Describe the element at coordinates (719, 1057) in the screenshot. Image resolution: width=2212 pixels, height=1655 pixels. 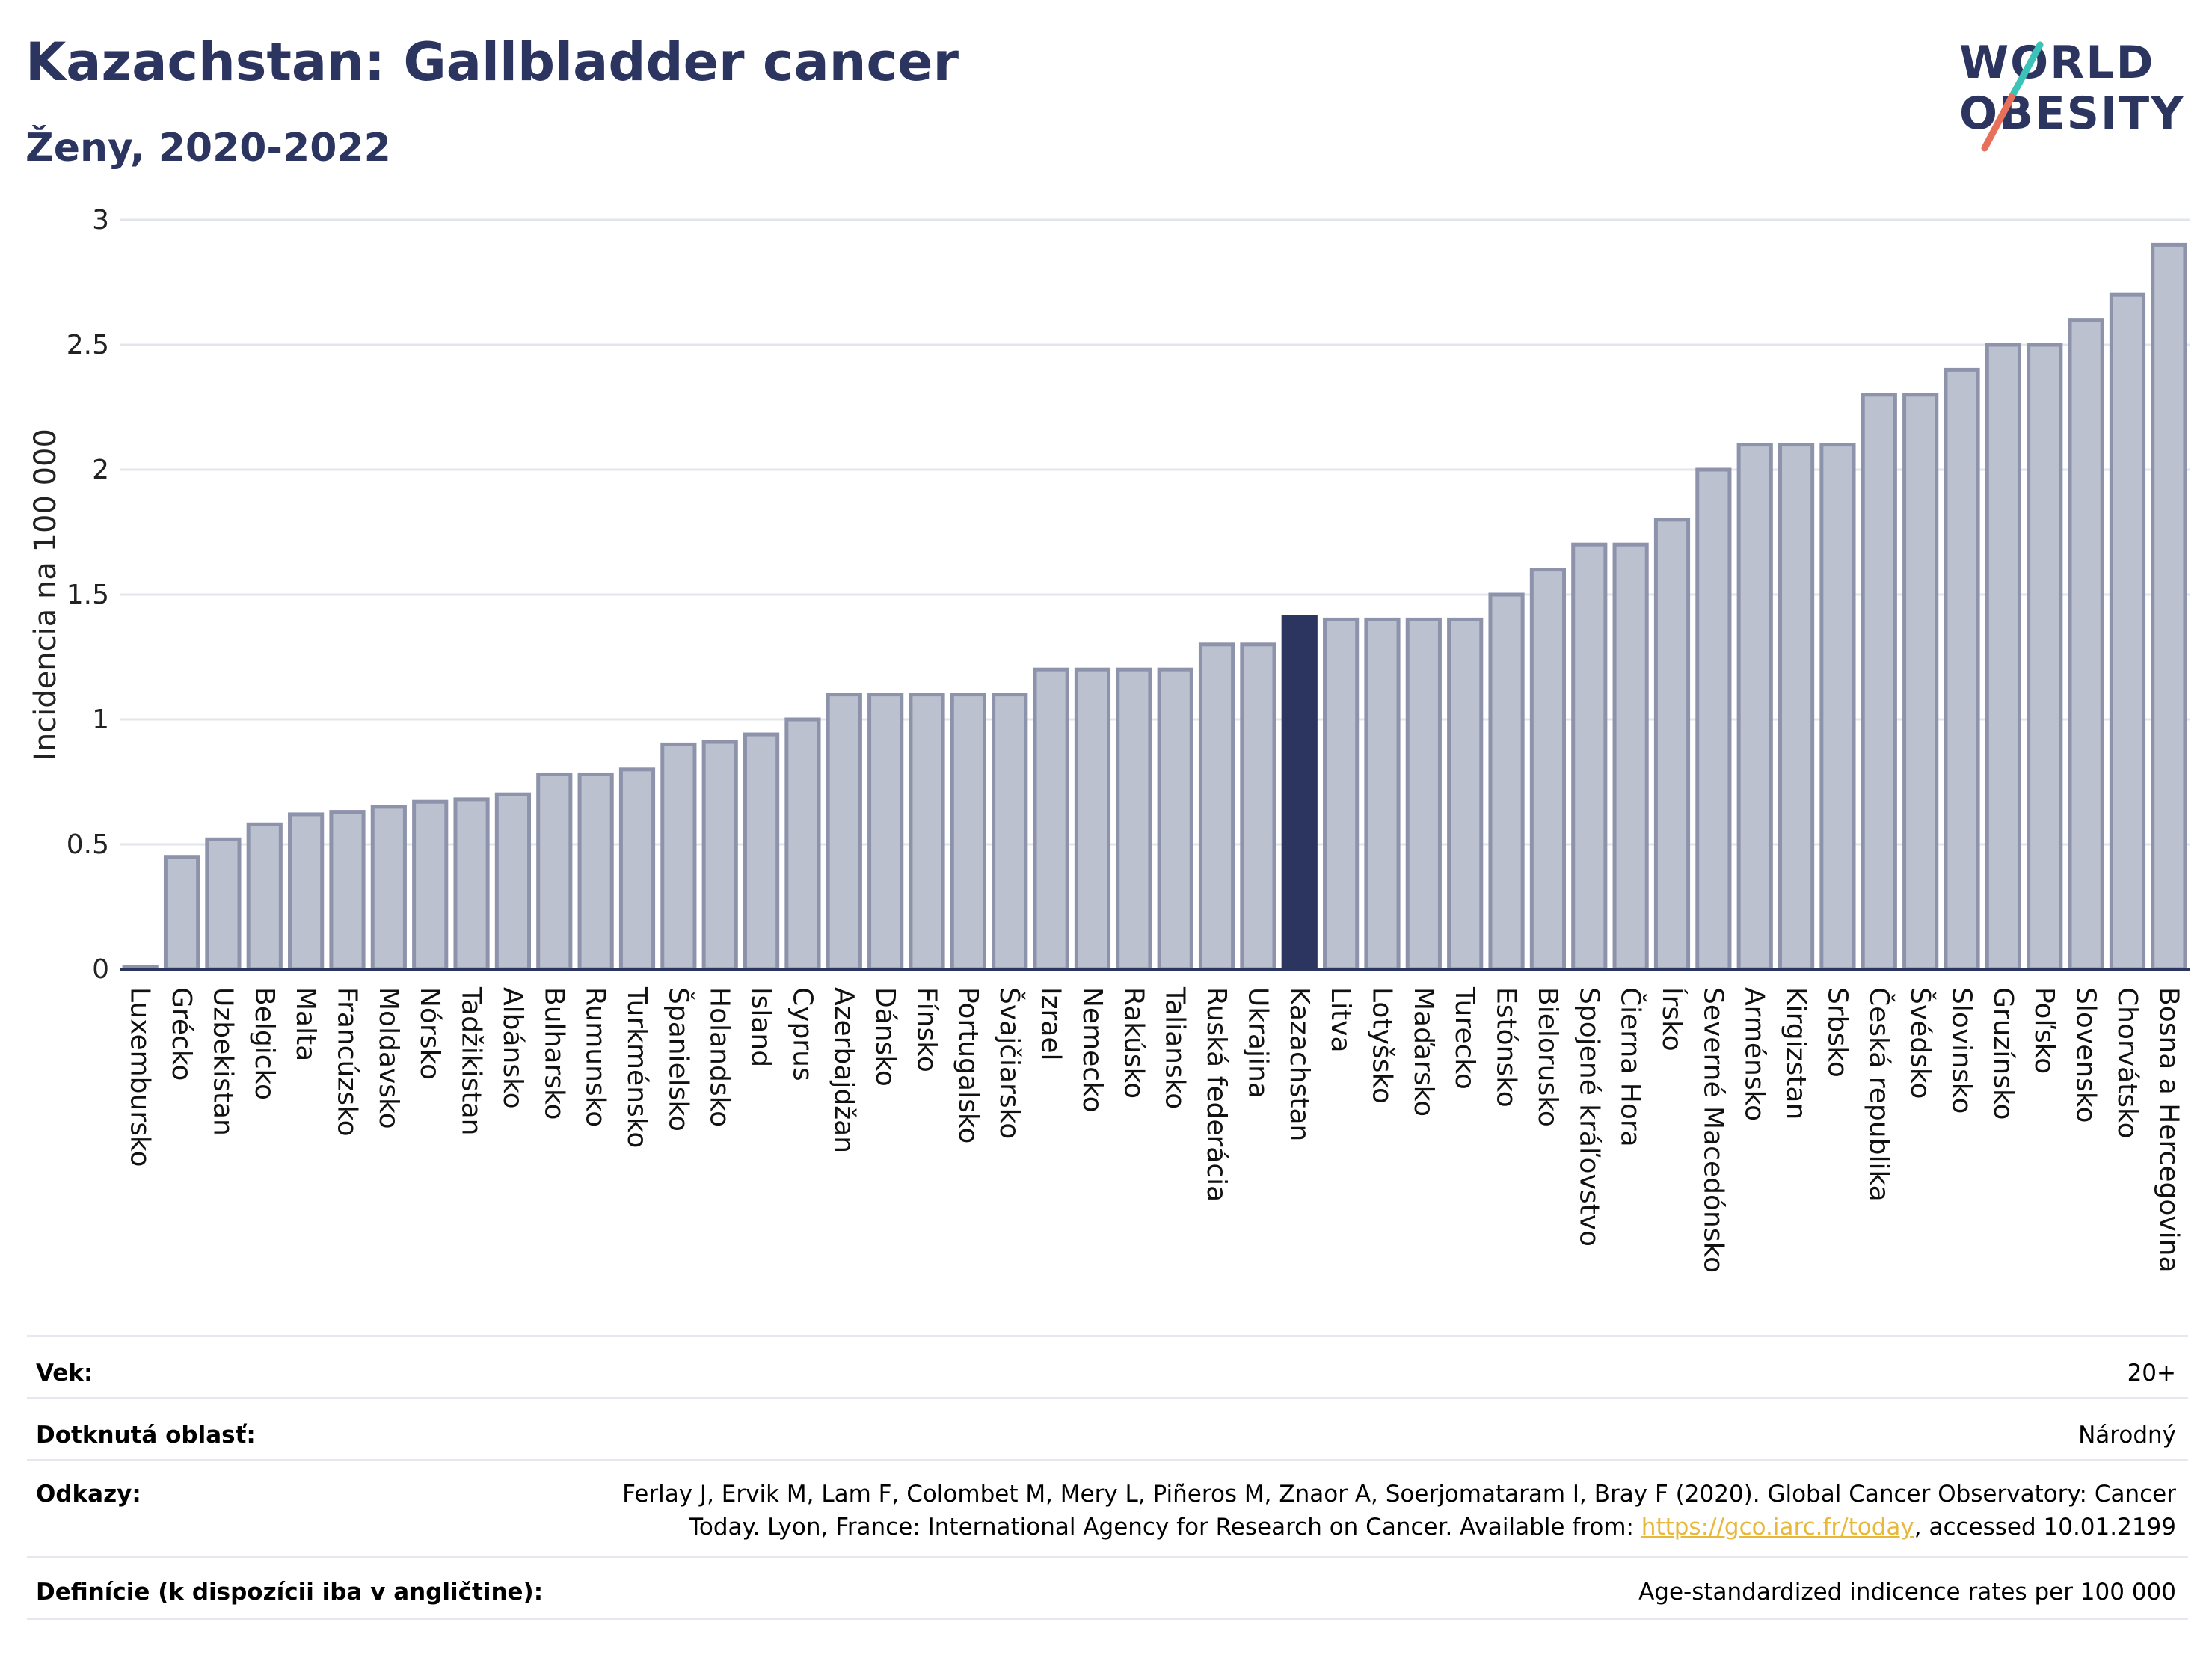
I see `x-tick-label: Holandsko` at that location.